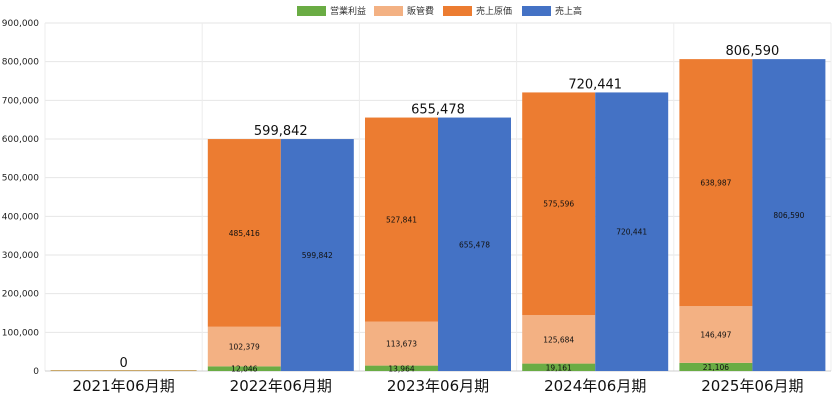 The width and height of the screenshot is (833, 400). Describe the element at coordinates (20, 101) in the screenshot. I see `y-tick-label: 700,000` at that location.